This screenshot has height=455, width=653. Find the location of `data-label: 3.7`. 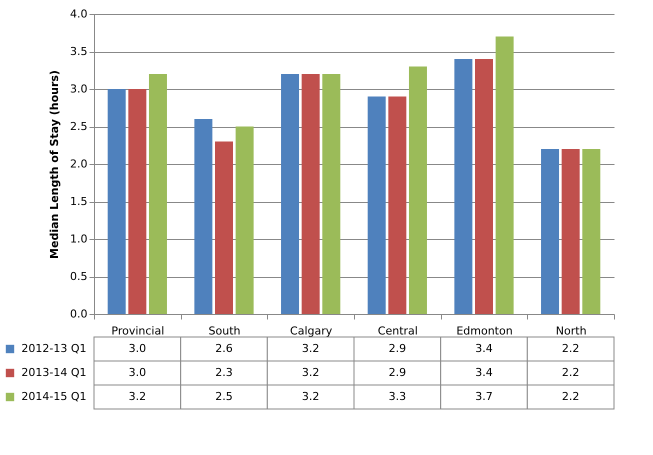

data-label: 3.7 is located at coordinates (484, 396).